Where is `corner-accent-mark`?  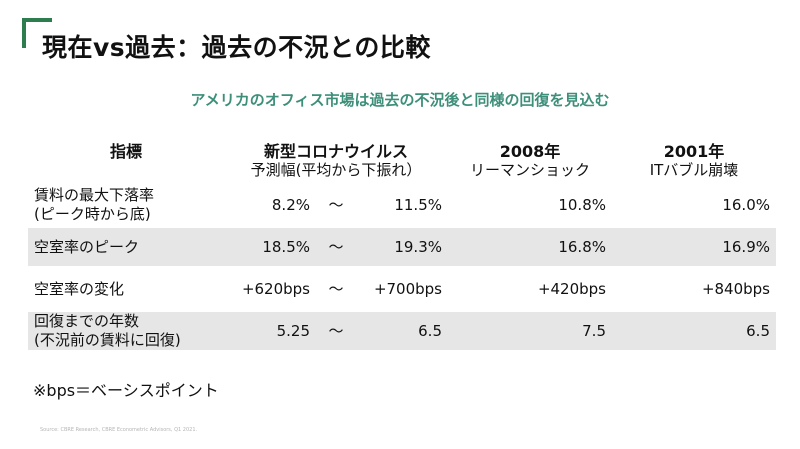 corner-accent-mark is located at coordinates (37, 33).